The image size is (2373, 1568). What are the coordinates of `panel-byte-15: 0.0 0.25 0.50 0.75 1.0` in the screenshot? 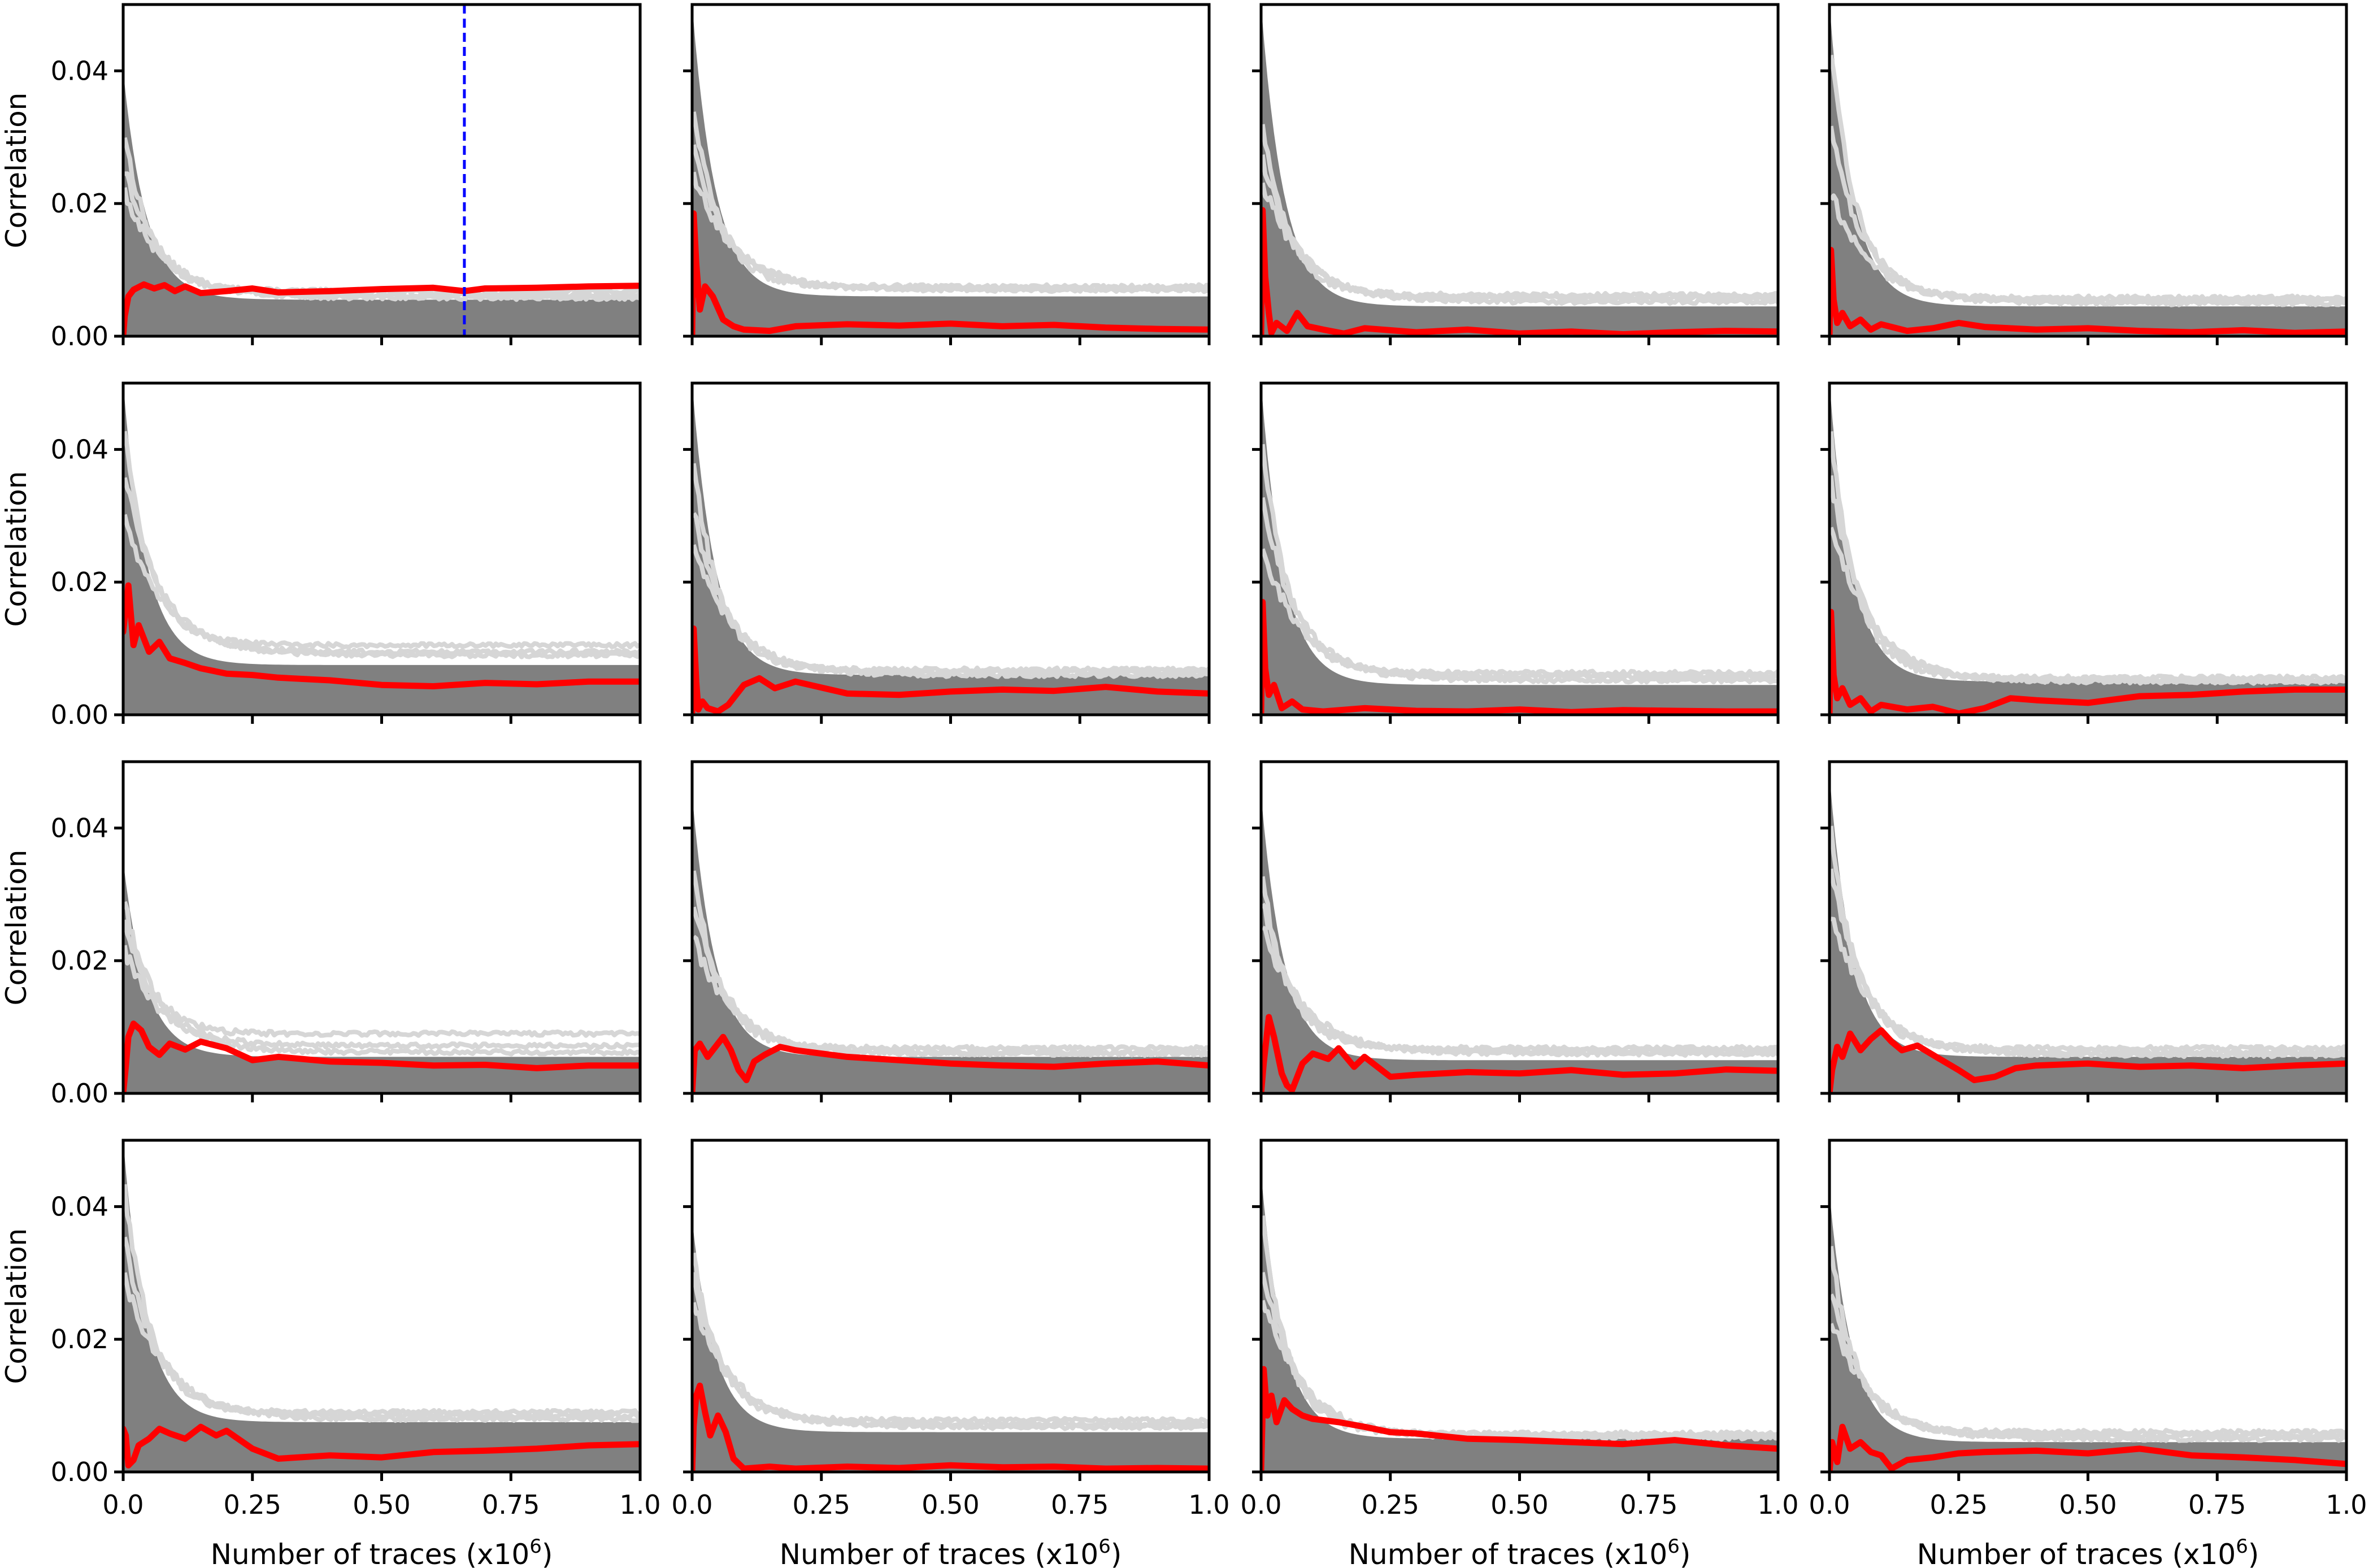 It's located at (1519, 1329).